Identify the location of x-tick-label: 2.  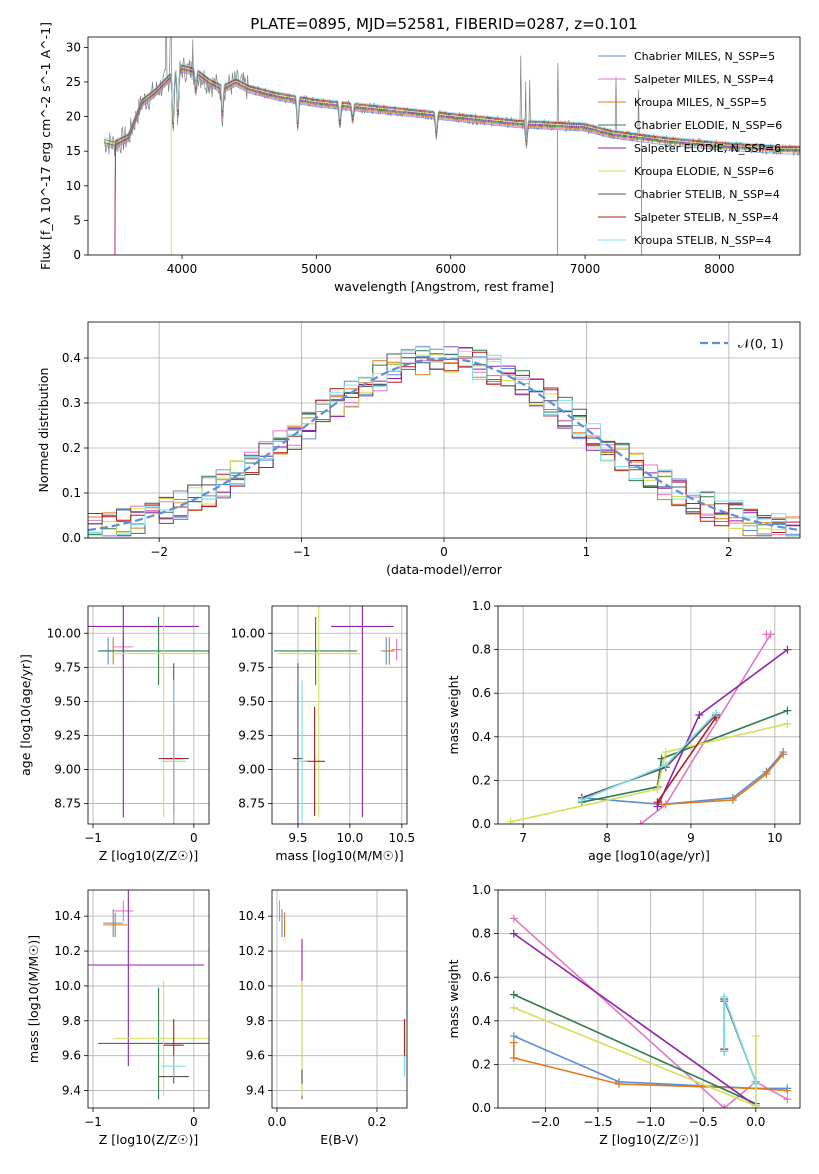
(729, 552).